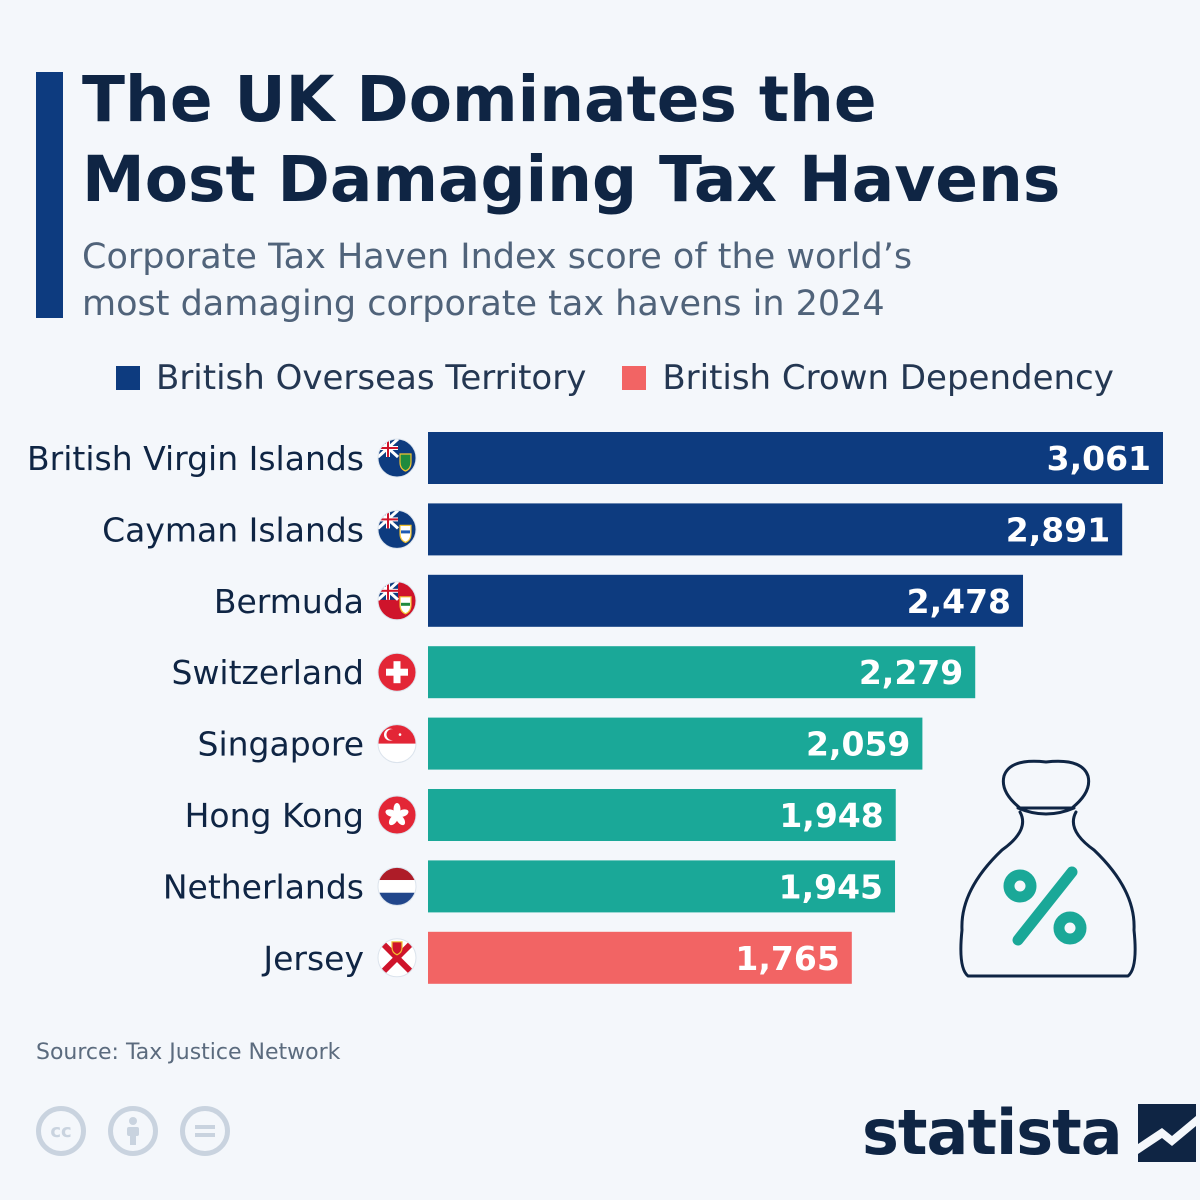 This screenshot has height=1200, width=1200. What do you see at coordinates (128, 378) in the screenshot?
I see `legend-swatch-overseas` at bounding box center [128, 378].